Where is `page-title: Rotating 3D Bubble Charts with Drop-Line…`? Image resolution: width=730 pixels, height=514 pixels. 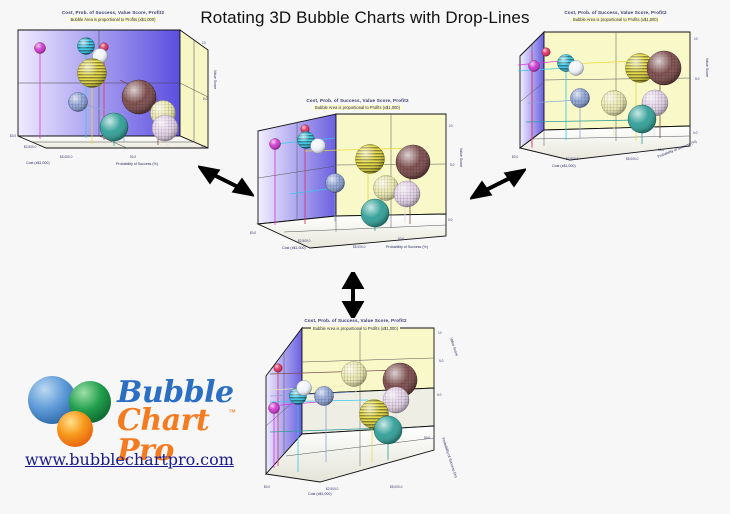 page-title: Rotating 3D Bubble Charts with Drop-Line… is located at coordinates (365, 17).